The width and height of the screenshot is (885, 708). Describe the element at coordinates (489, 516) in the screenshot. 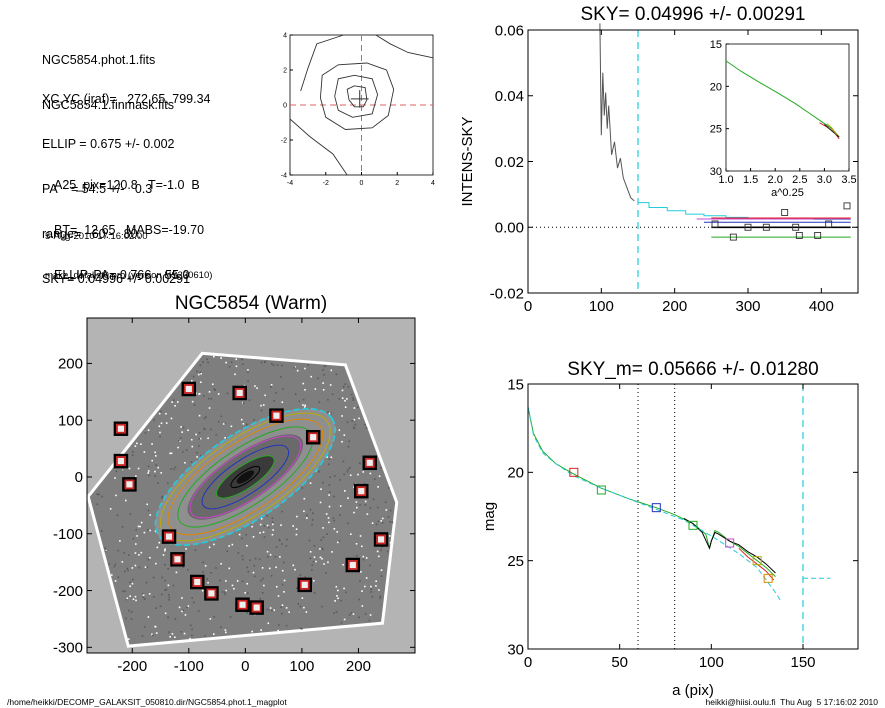

I see `mag-profile-ylabel: mag` at that location.